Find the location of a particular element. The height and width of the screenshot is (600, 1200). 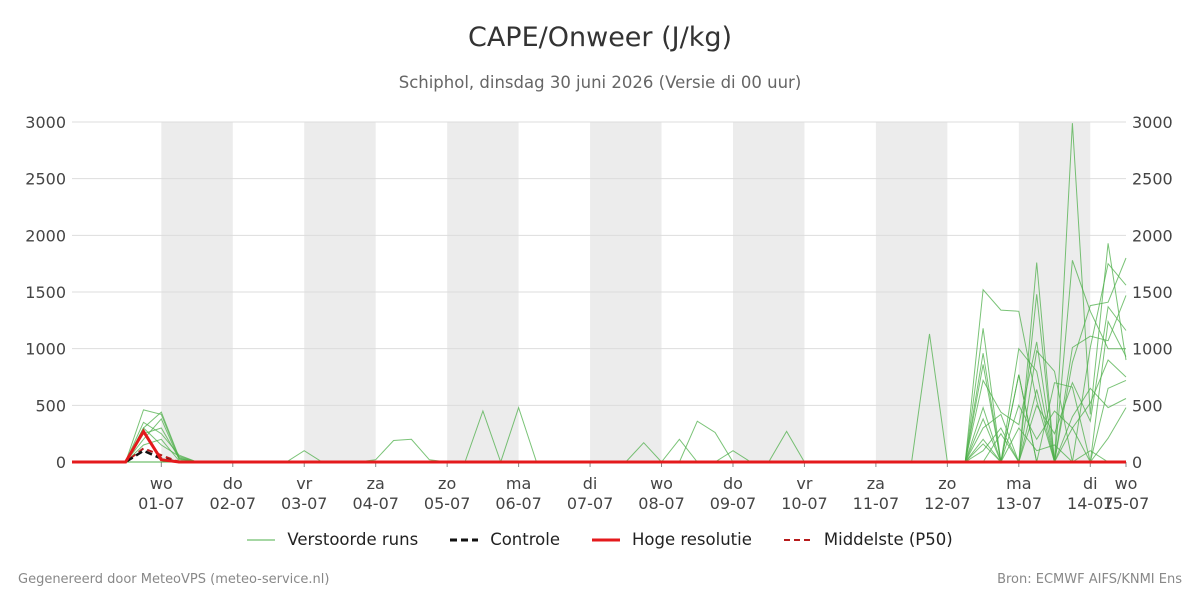

legend-item-median: Middelste (P50) is located at coordinates (868, 539).